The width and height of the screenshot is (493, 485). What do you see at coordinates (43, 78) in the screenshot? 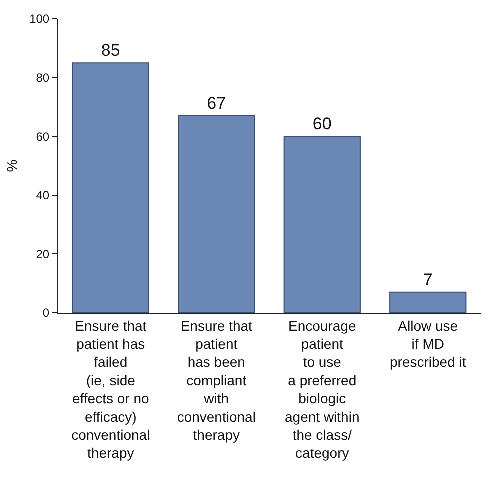
I see `y-tick-label: 80` at bounding box center [43, 78].